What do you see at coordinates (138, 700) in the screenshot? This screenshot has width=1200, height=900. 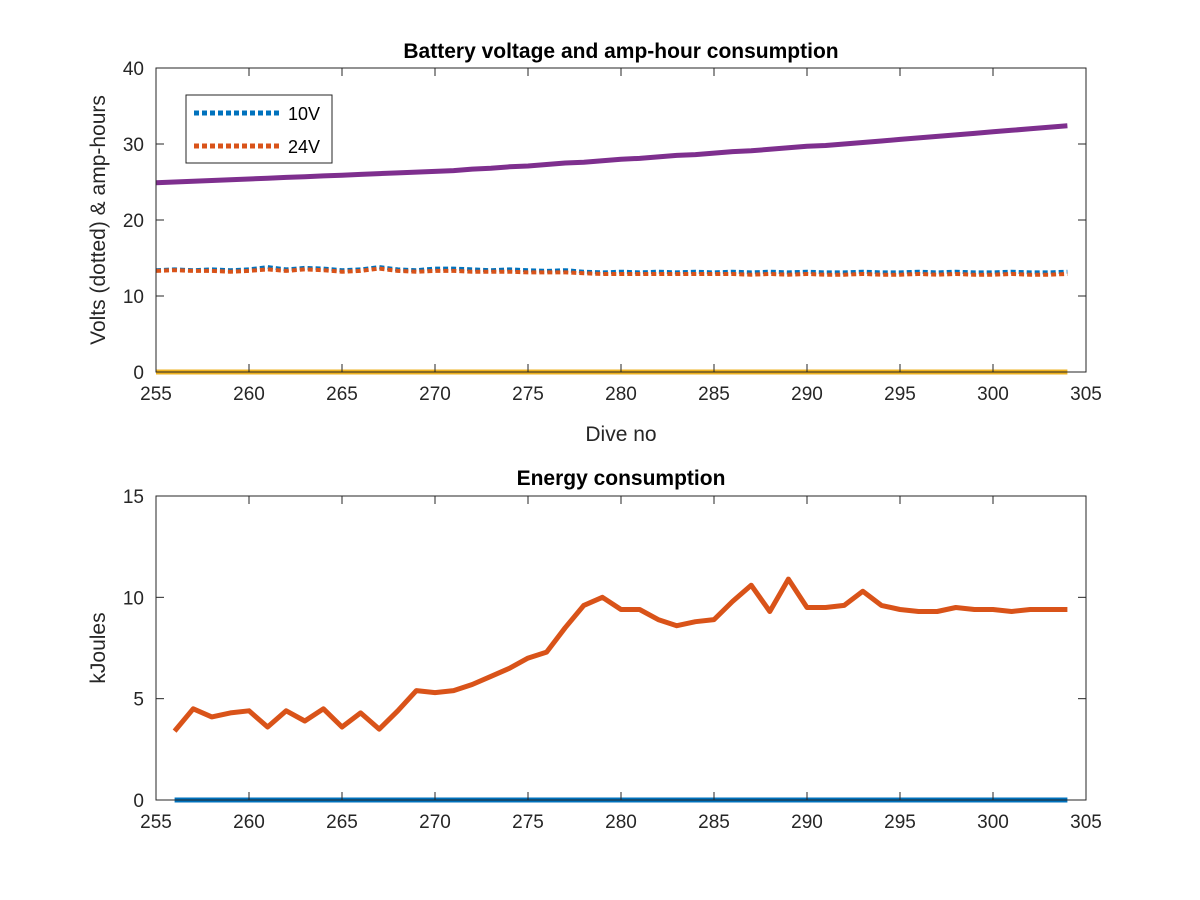 I see `y-tick-label: 5` at bounding box center [138, 700].